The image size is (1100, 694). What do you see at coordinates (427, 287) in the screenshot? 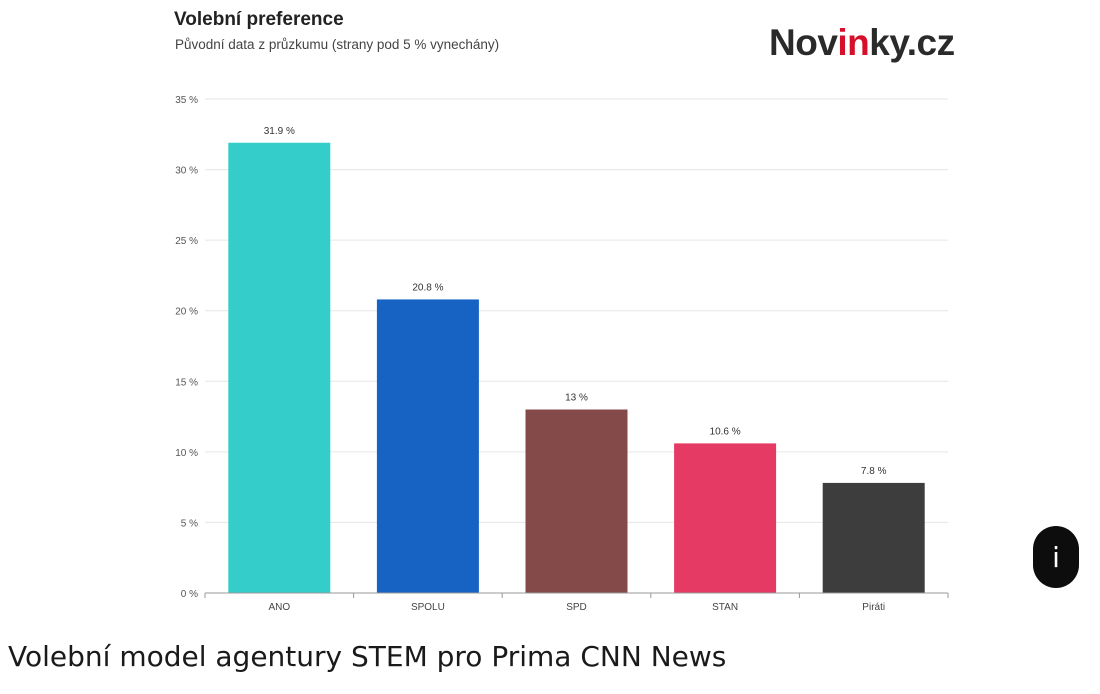
I see `bar-value-label: 20.8 %` at bounding box center [427, 287].